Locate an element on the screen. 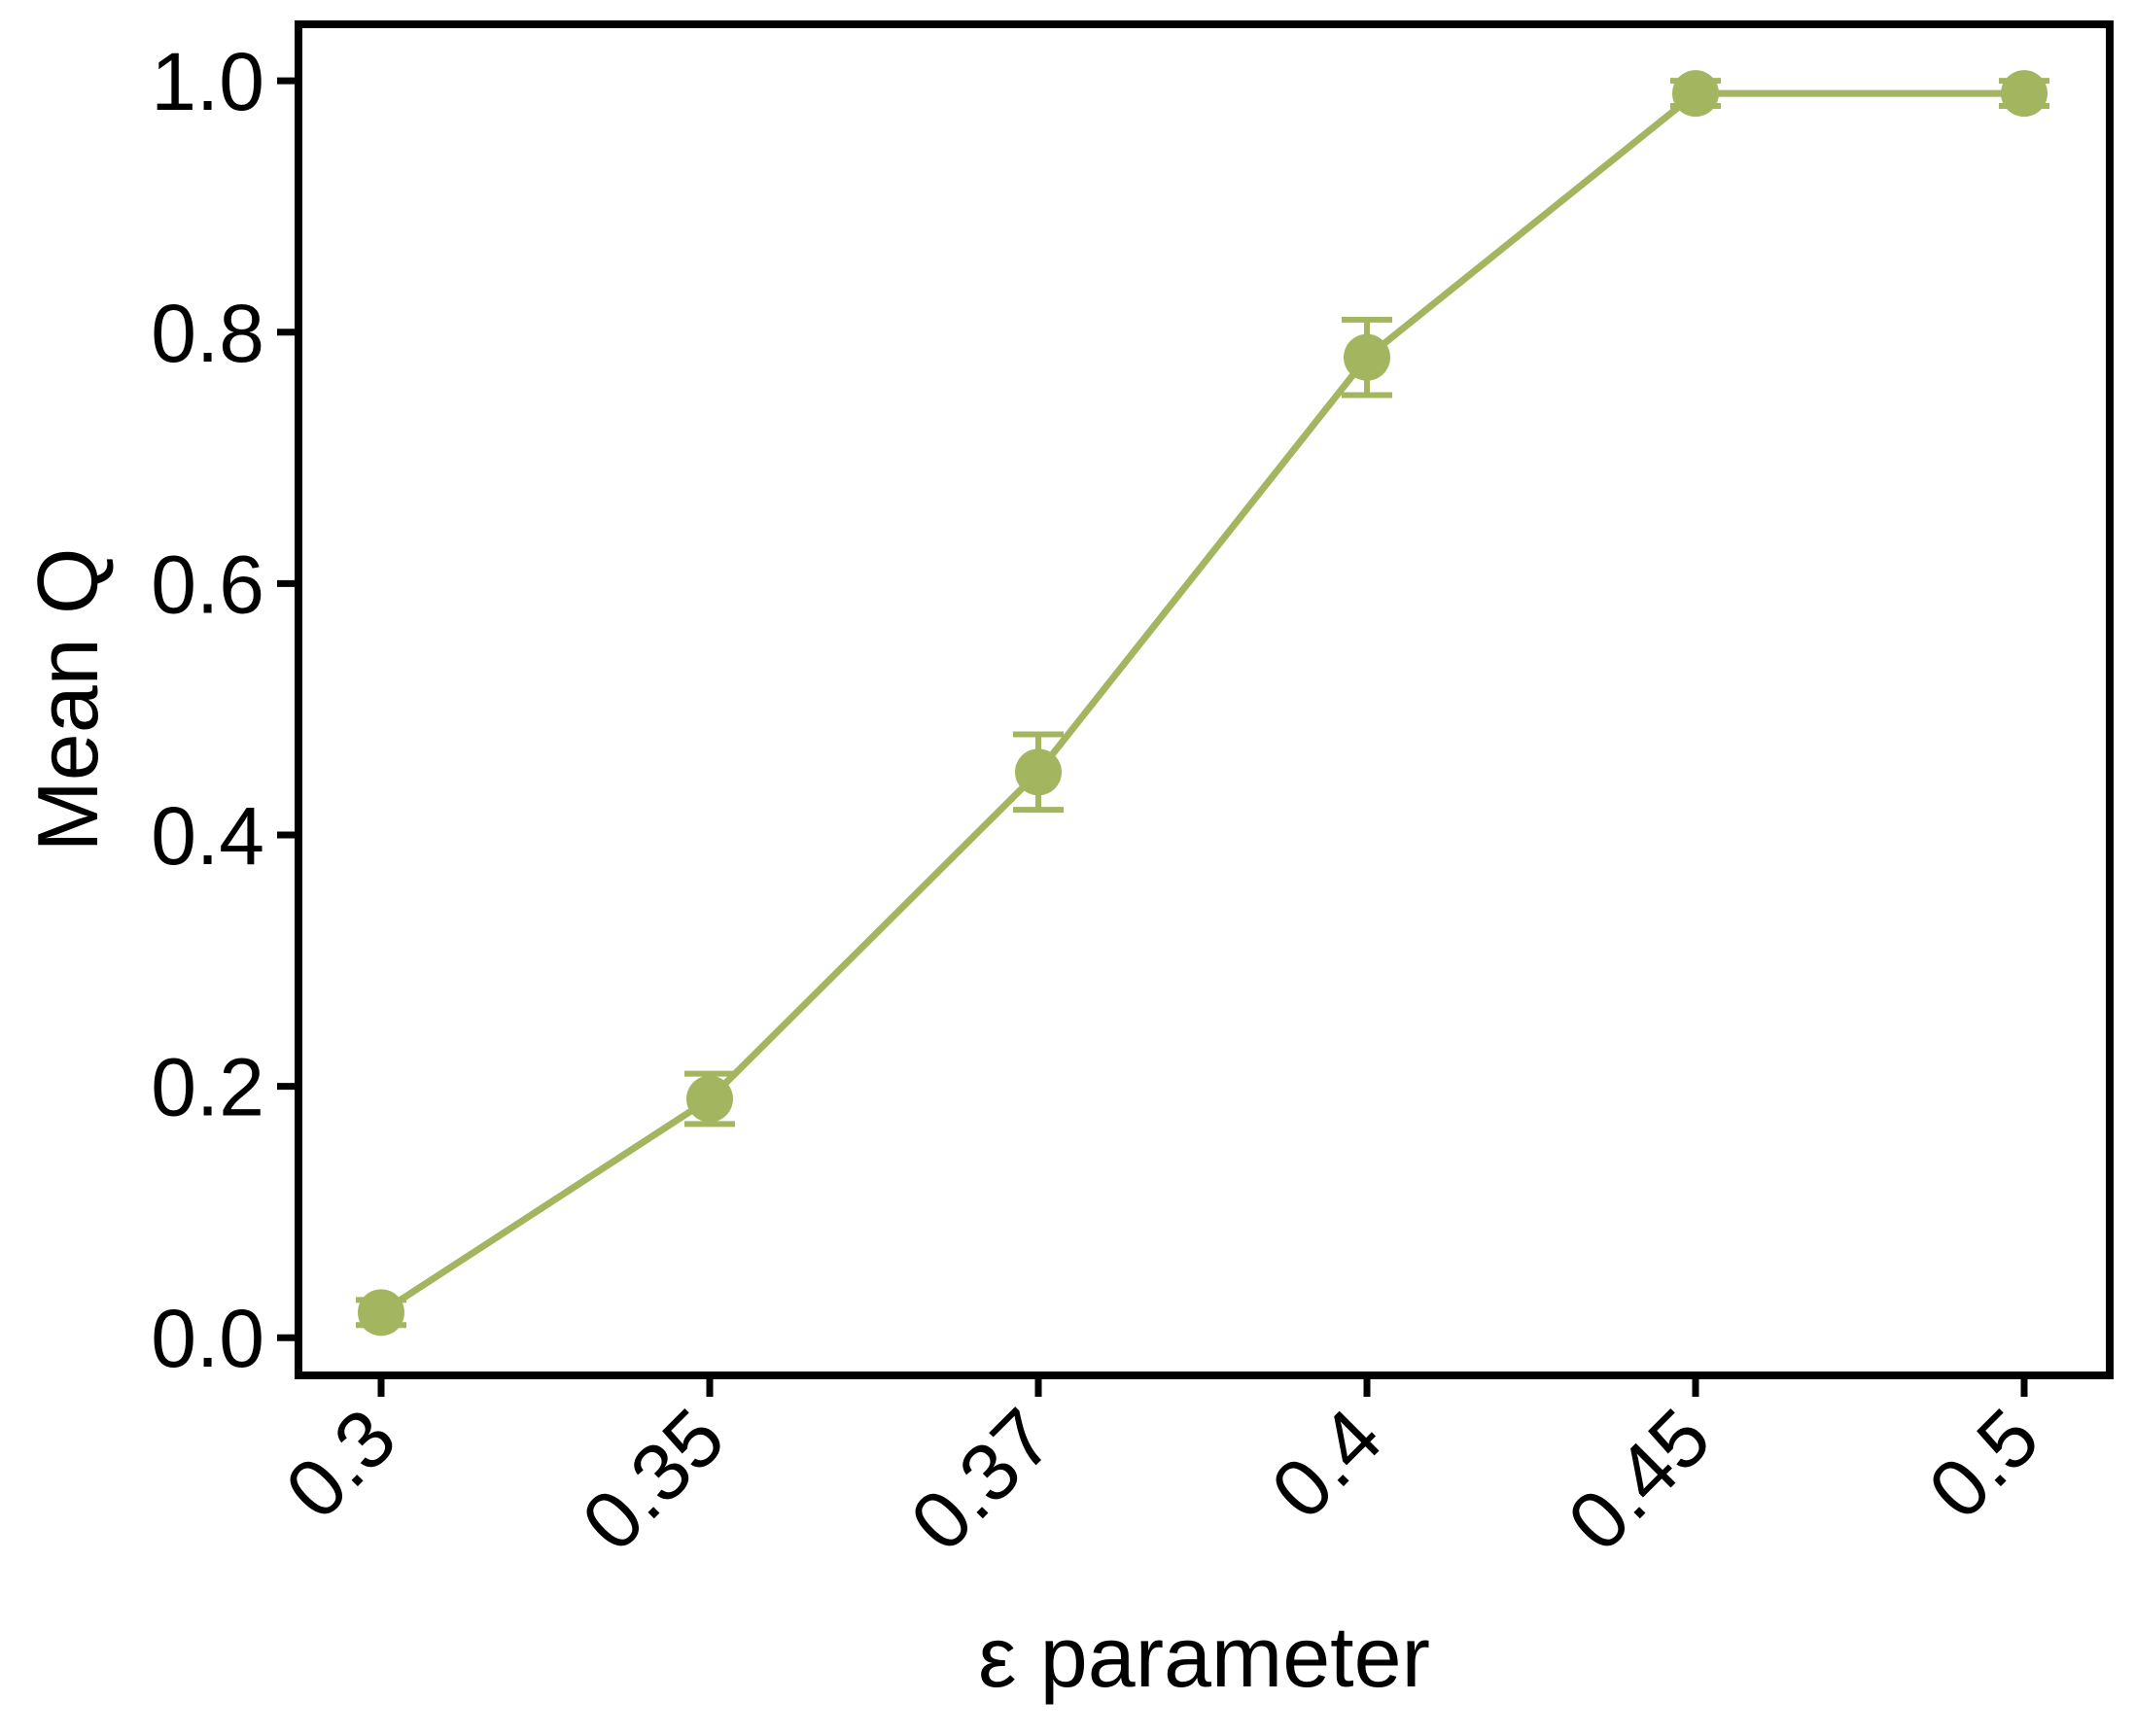 Image resolution: width=2135 pixels, height=1736 pixels. y-tick-label: 0.8 is located at coordinates (207, 334).